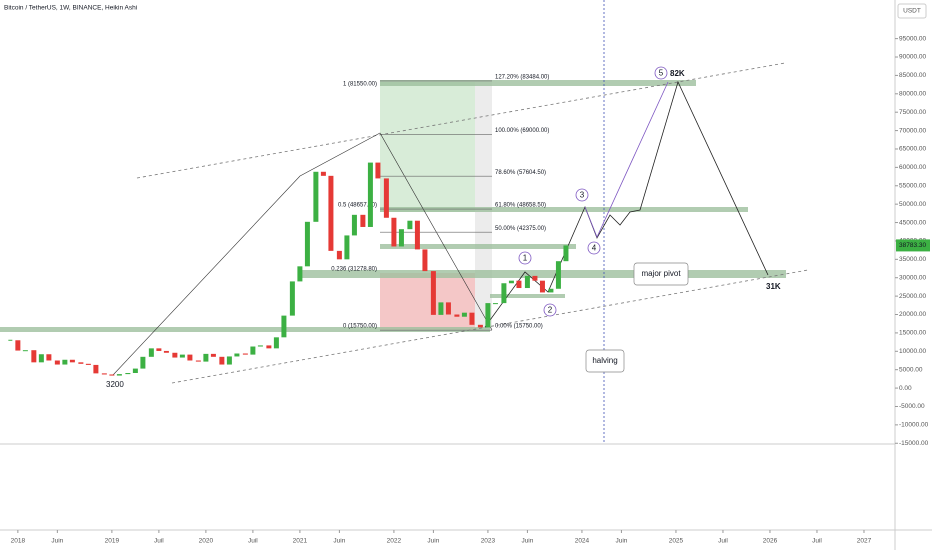 The height and width of the screenshot is (550, 932). Describe the element at coordinates (354, 270) in the screenshot. I see `fib-label: 0.236 (31278.80)` at that location.